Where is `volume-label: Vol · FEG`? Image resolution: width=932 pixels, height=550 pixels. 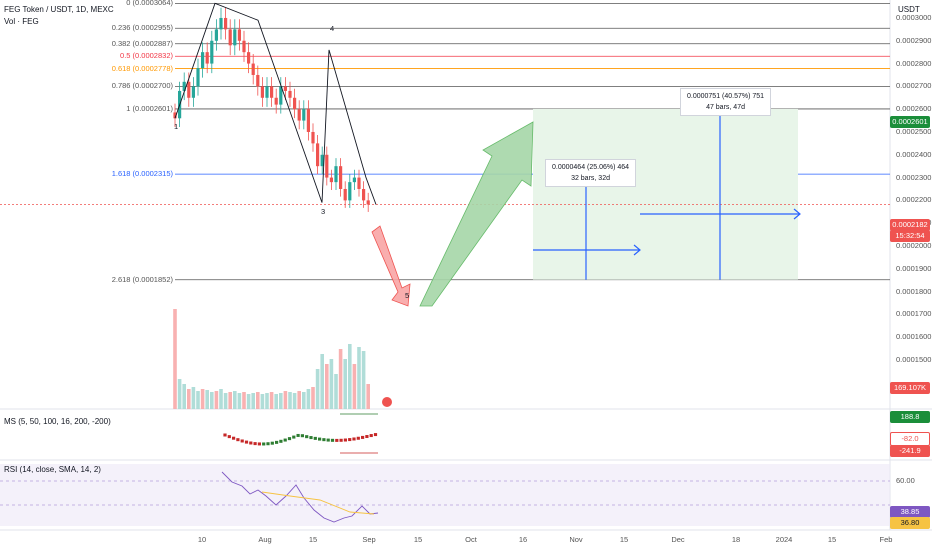
volume-label: Vol · FEG is located at coordinates (21, 21).